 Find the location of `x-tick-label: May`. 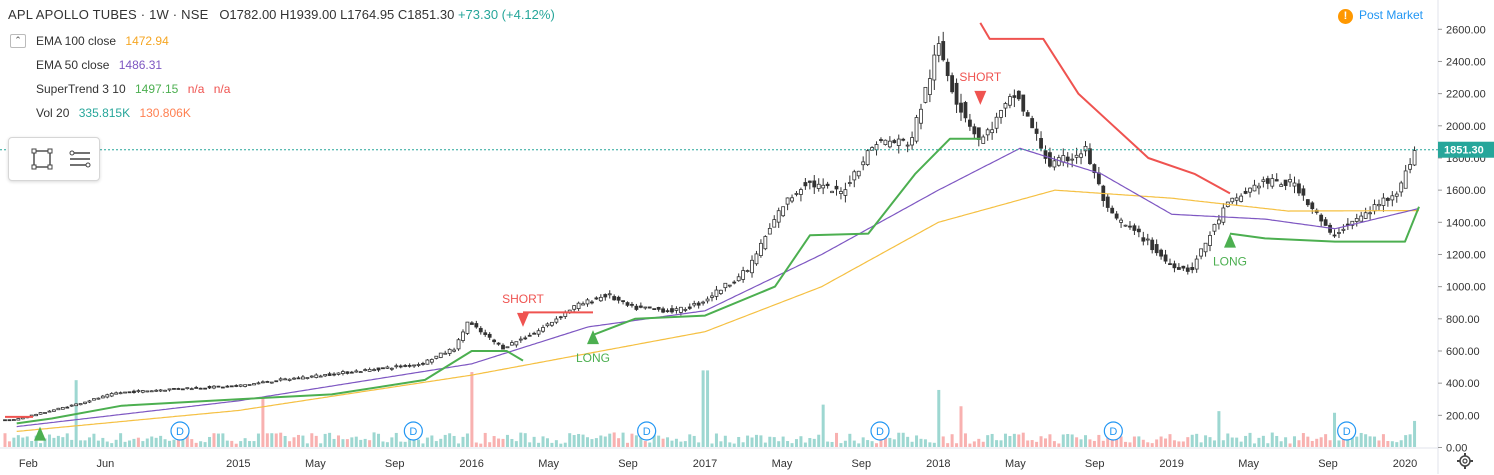

x-tick-label: May is located at coordinates (1248, 464).